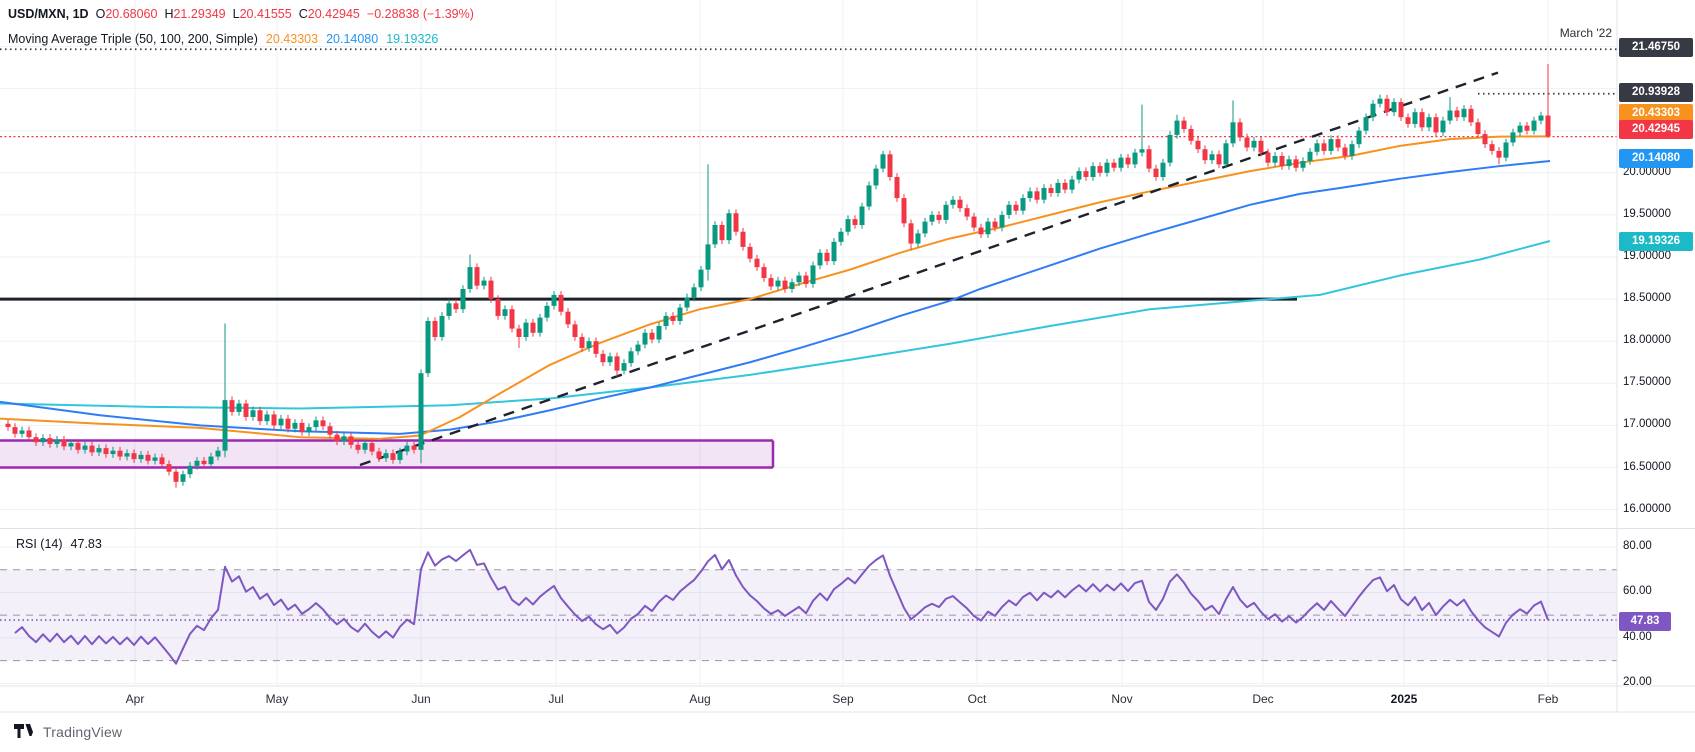 Image resolution: width=1695 pixels, height=752 pixels. I want to click on price-tick-17.00000: 17.00000, so click(1647, 424).